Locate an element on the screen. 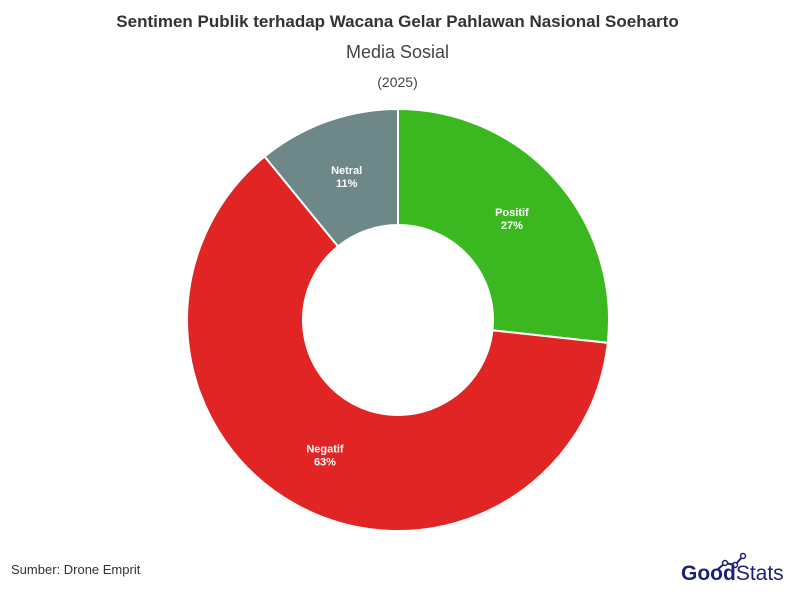 Image resolution: width=795 pixels, height=602 pixels. slice-label: Positif is located at coordinates (512, 213).